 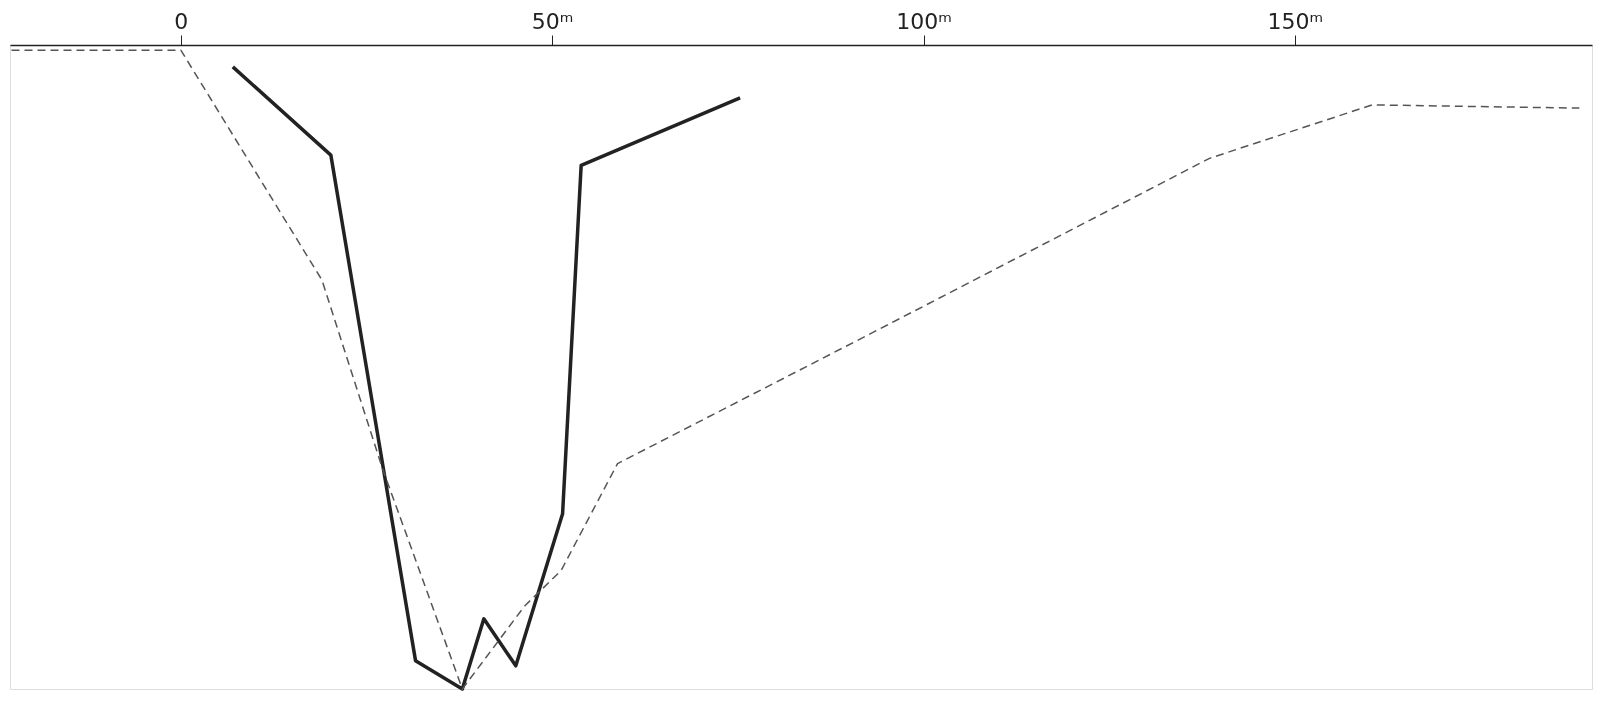 What do you see at coordinates (552, 21) in the screenshot?
I see `x-tick-label: 50ᵐ` at bounding box center [552, 21].